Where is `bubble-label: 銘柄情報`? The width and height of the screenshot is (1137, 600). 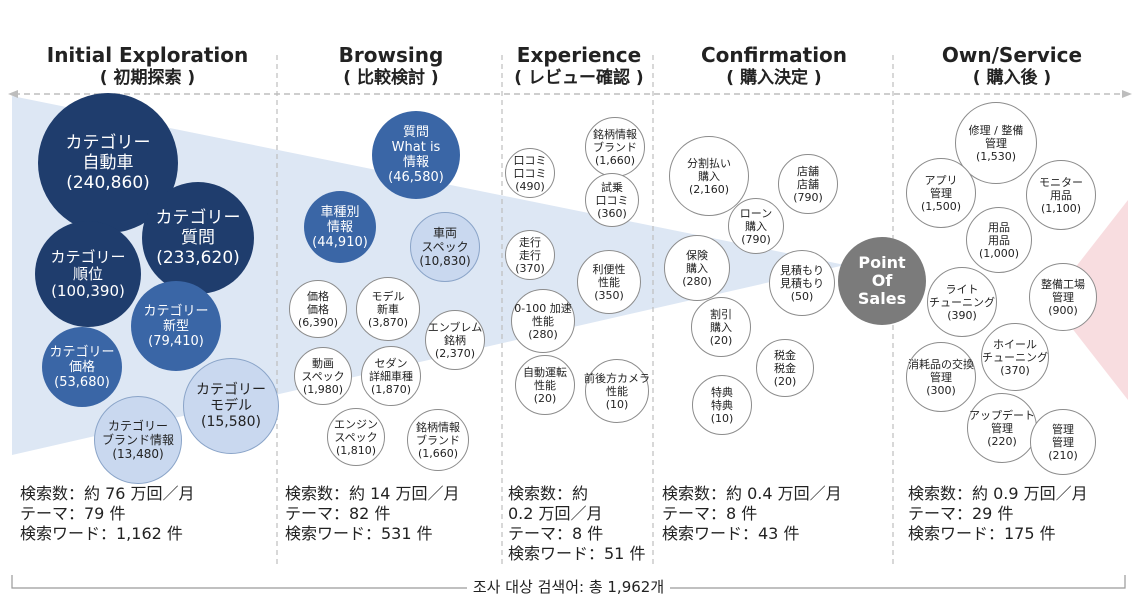
bubble-label: 銘柄情報 is located at coordinates (438, 427).